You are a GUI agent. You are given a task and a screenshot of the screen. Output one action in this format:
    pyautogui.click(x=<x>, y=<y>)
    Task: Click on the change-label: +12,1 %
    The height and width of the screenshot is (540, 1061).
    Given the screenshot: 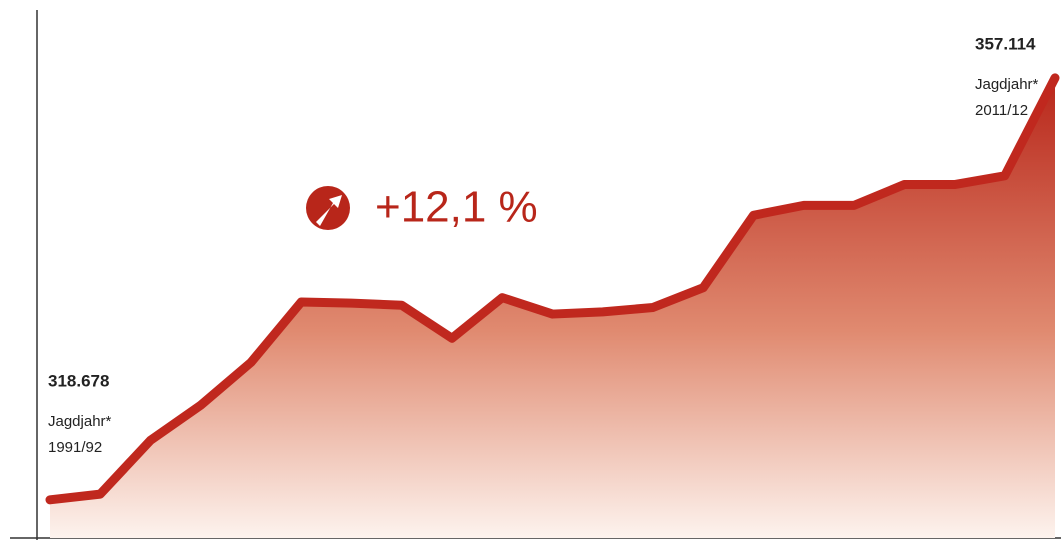 What is the action you would take?
    pyautogui.click(x=456, y=207)
    